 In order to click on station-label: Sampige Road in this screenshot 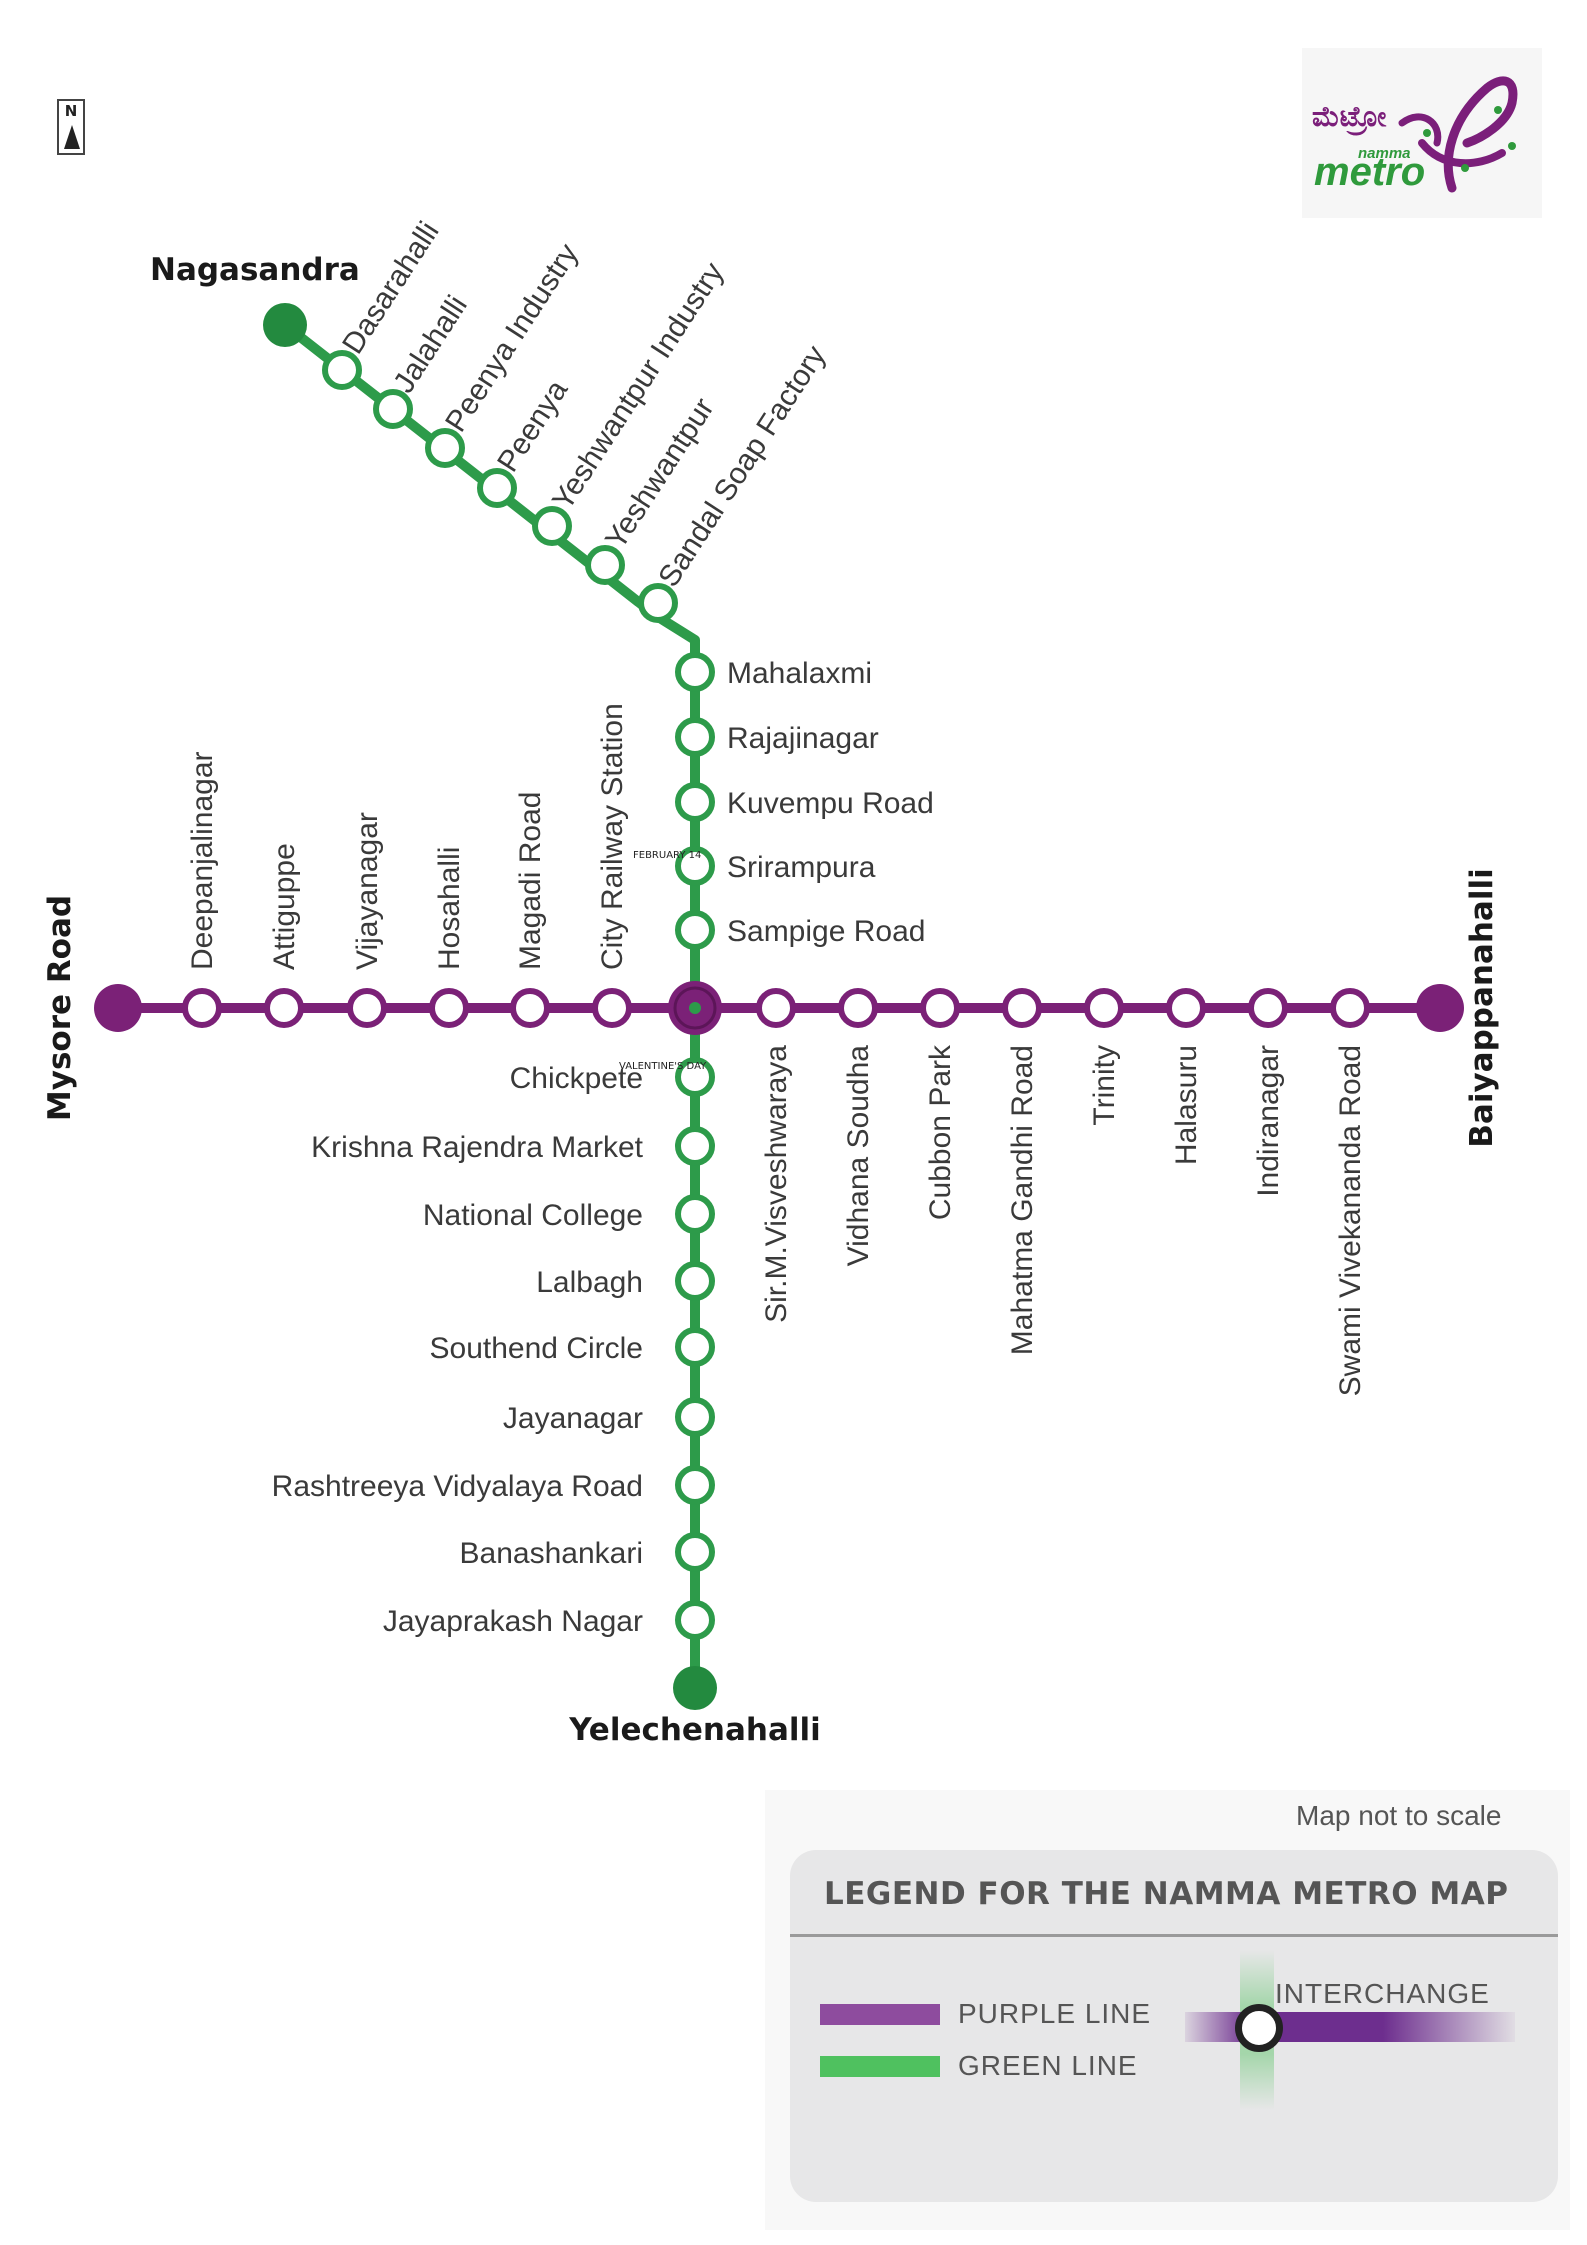, I will do `click(826, 931)`.